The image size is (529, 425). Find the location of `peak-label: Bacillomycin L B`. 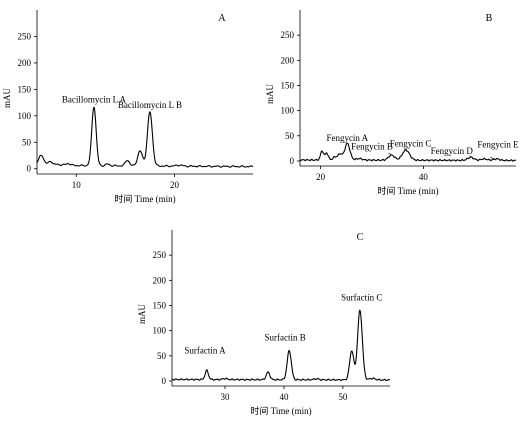

peak-label: Bacillomycin L B is located at coordinates (150, 105).